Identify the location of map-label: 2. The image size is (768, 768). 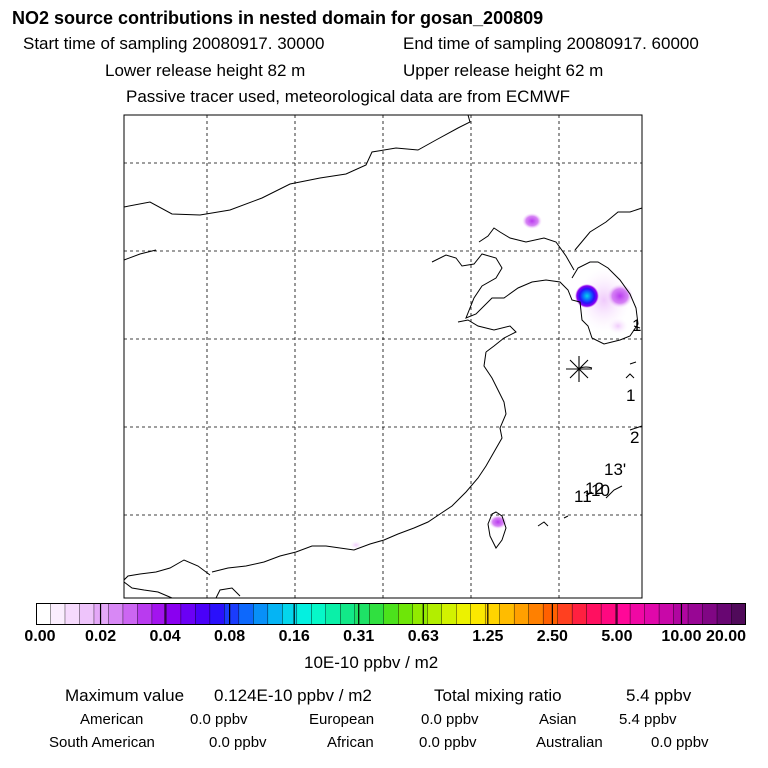
(634, 437).